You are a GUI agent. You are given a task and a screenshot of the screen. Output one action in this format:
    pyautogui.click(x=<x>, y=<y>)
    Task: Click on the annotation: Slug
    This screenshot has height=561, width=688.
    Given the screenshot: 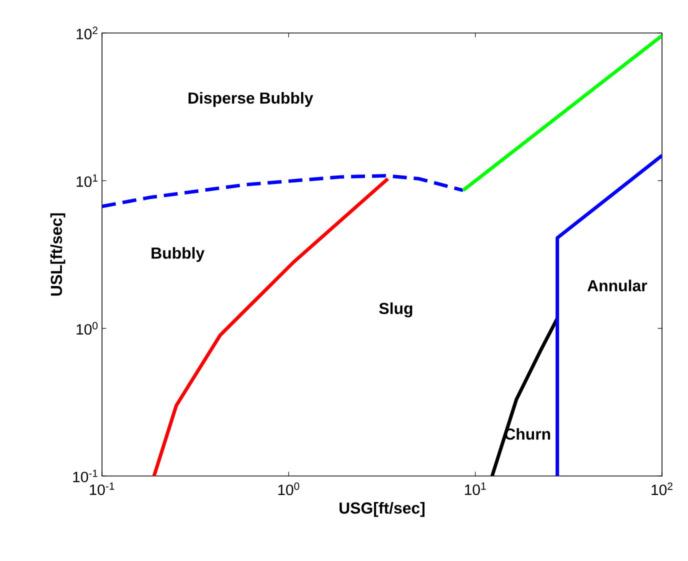 What is the action you would take?
    pyautogui.click(x=395, y=310)
    